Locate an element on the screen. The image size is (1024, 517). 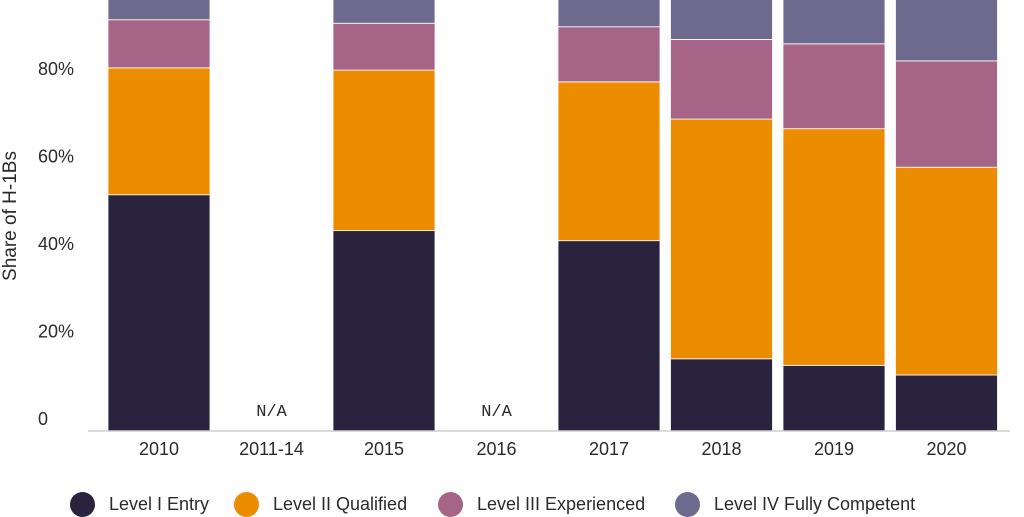
legend-item: Level II Qualified is located at coordinates (321, 504).